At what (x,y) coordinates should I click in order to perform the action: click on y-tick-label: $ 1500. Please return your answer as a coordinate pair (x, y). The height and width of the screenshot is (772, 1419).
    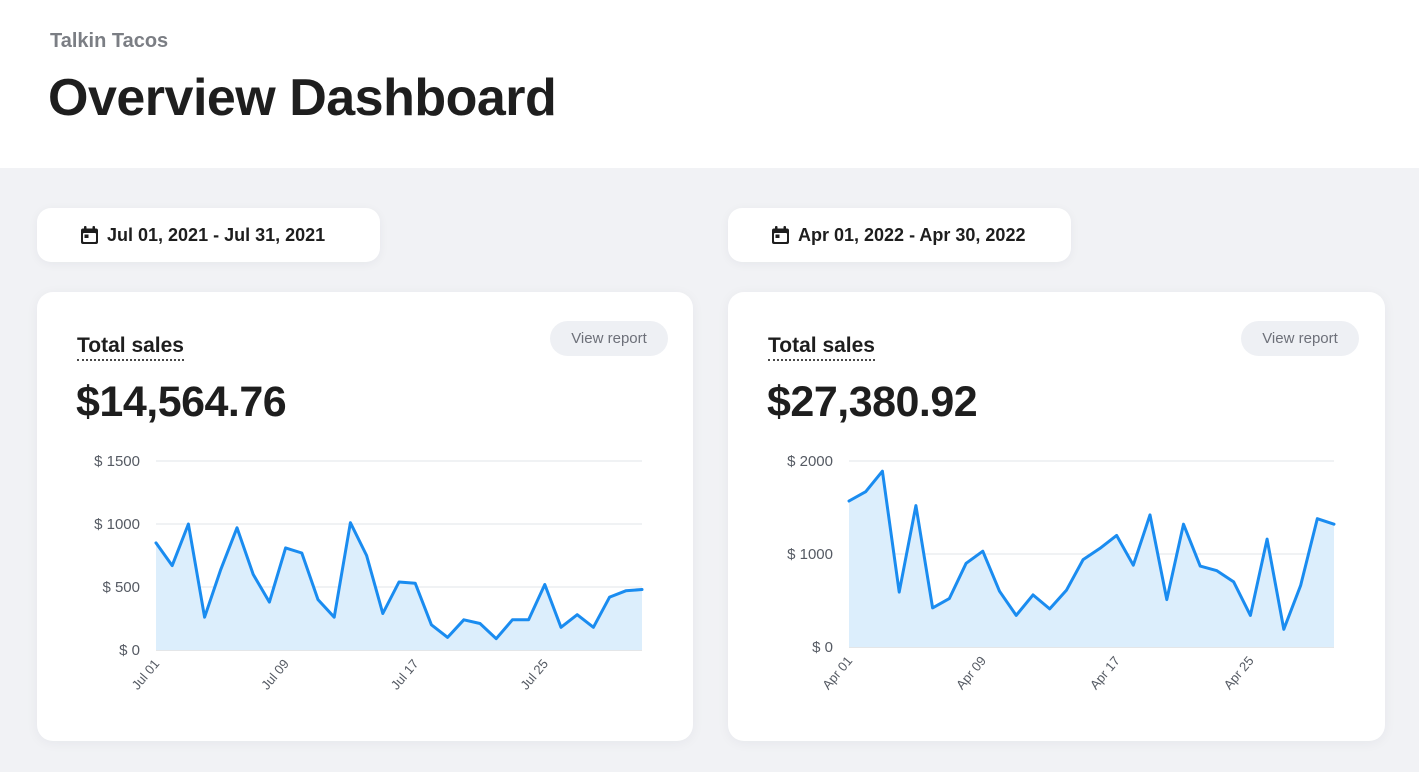
    Looking at the image, I should click on (117, 461).